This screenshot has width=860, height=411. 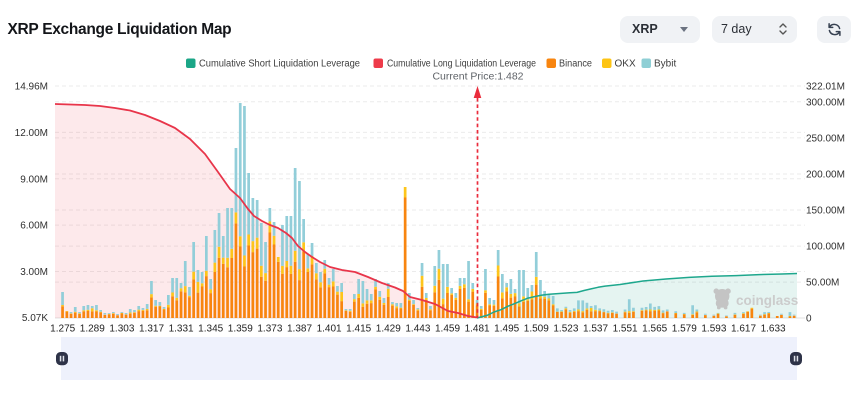 I want to click on svg-text: 1.537, so click(x=595, y=329).